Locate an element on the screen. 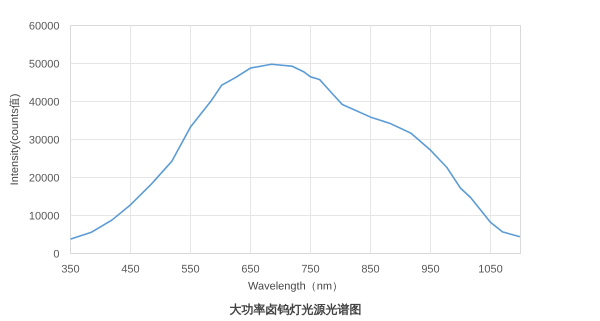 The image size is (600, 321). y-tick-label: 50000 is located at coordinates (44, 64).